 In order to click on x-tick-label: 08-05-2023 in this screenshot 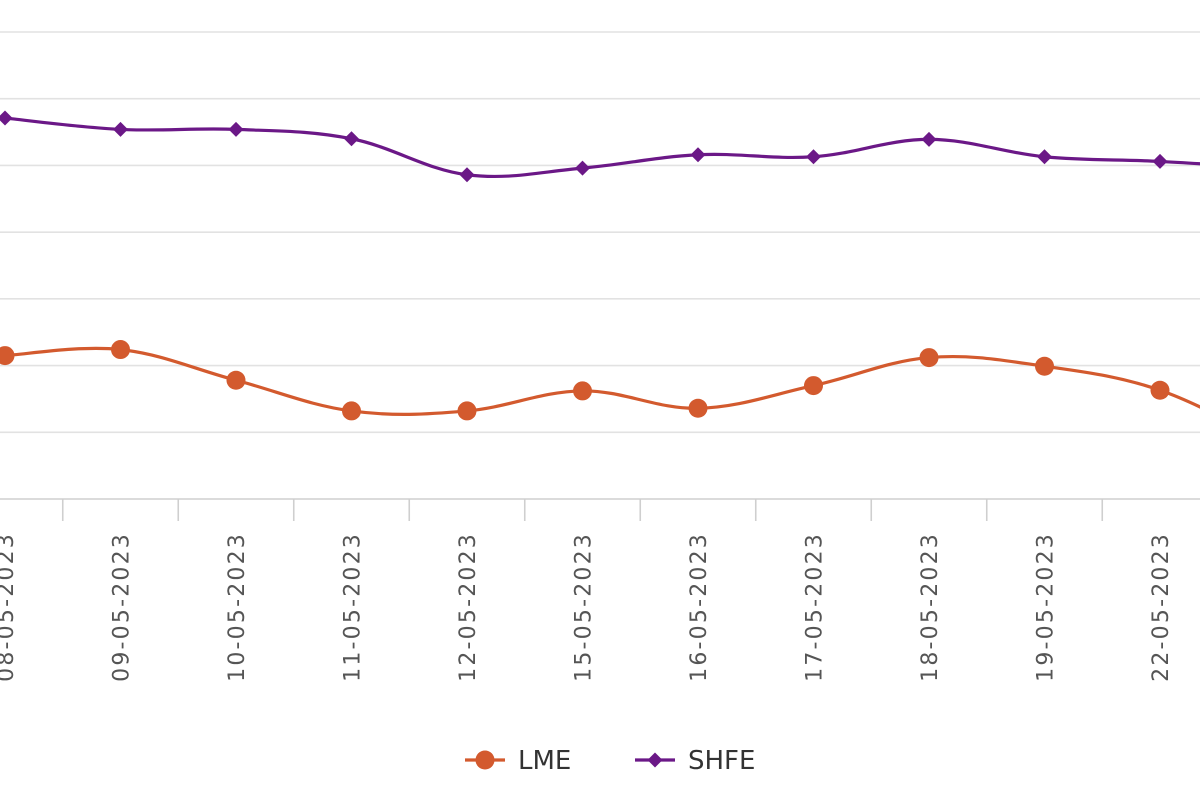, I will do `click(9, 607)`.